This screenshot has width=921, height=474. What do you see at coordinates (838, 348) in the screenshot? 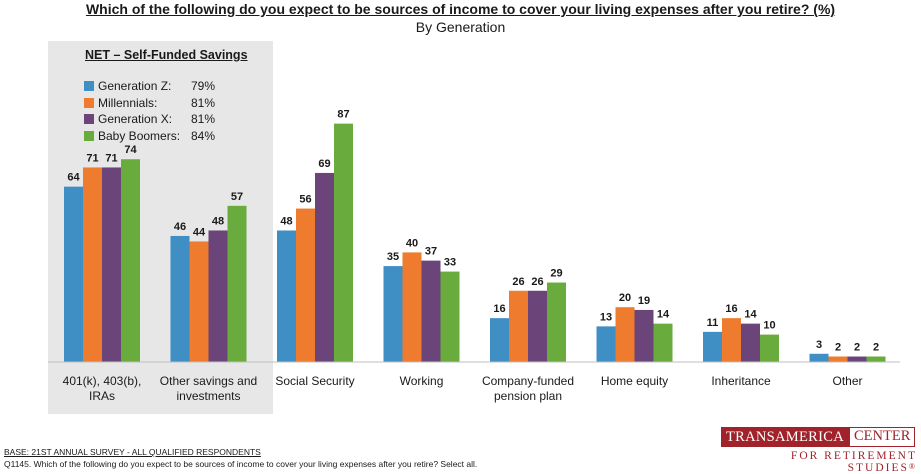
I see `data-label-7-1: 2` at bounding box center [838, 348].